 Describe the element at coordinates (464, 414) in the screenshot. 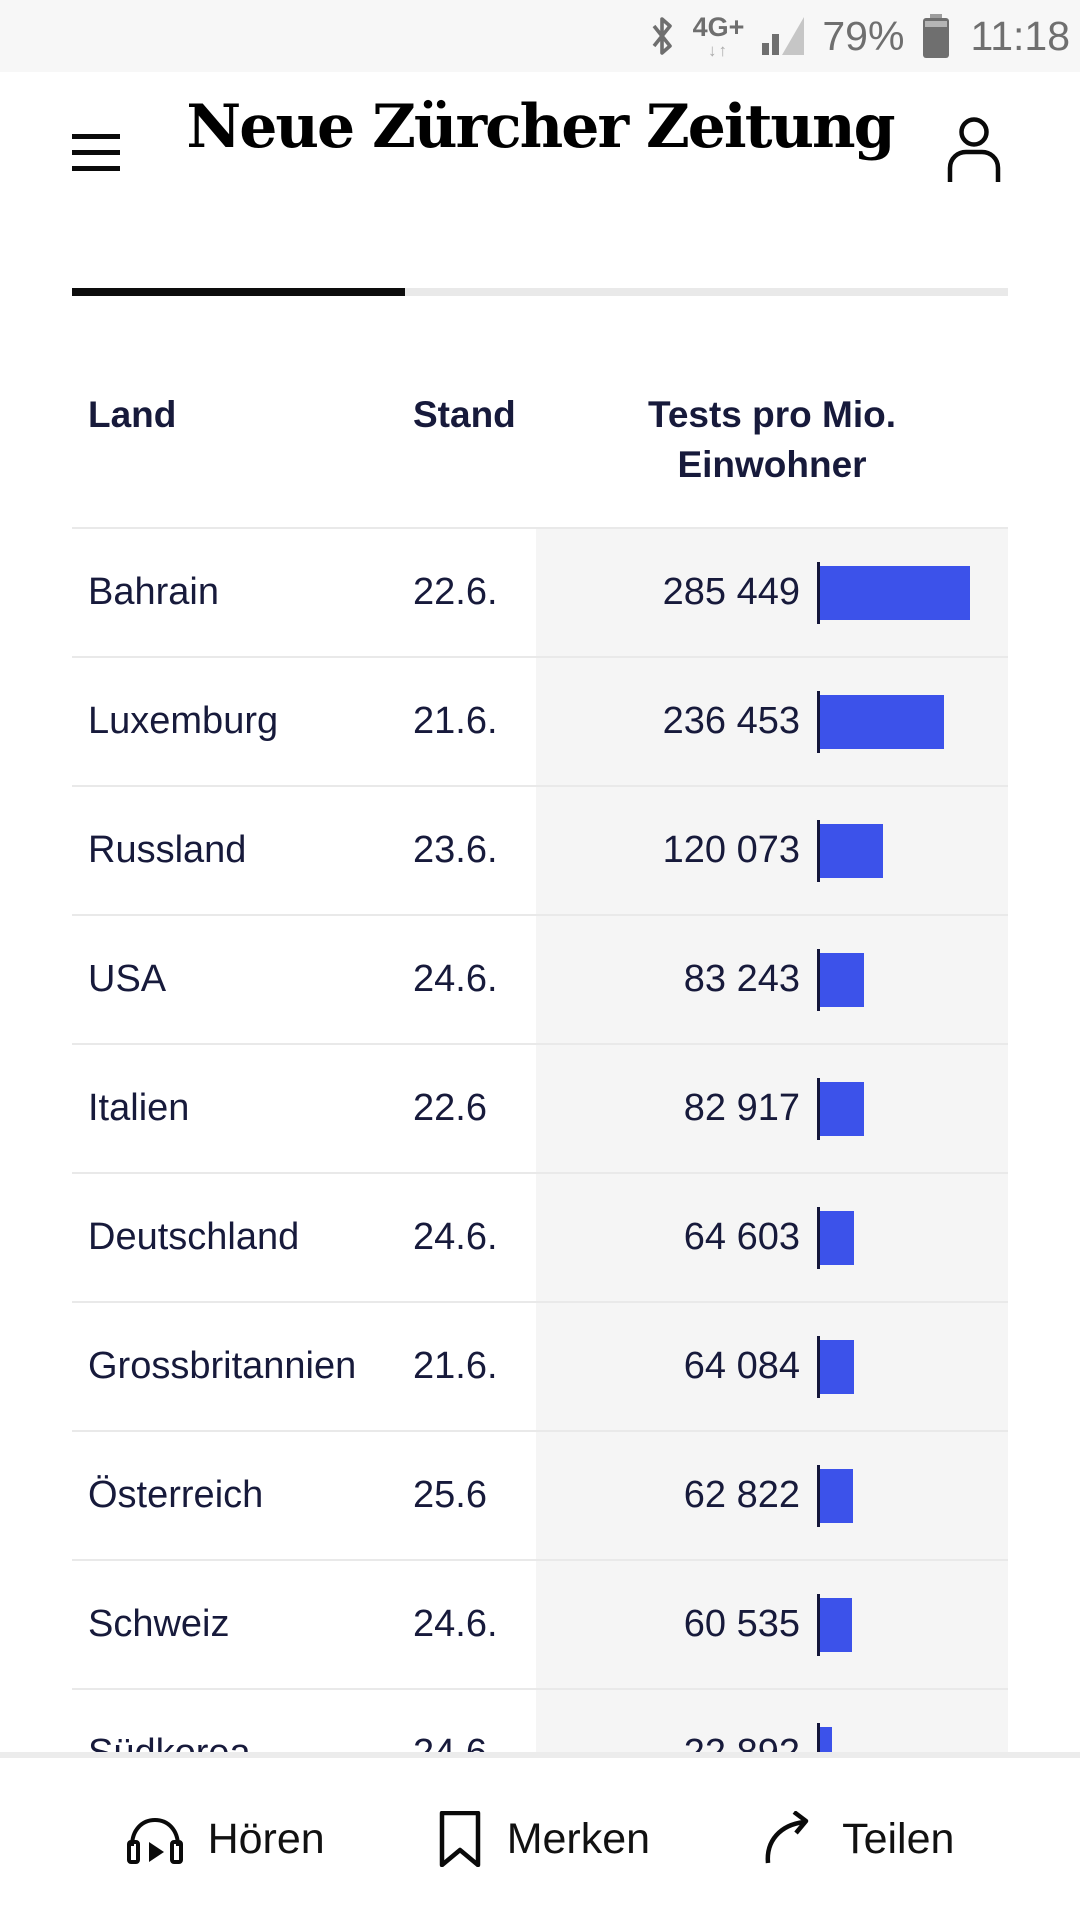

I see `column-header-stand: Stand` at that location.